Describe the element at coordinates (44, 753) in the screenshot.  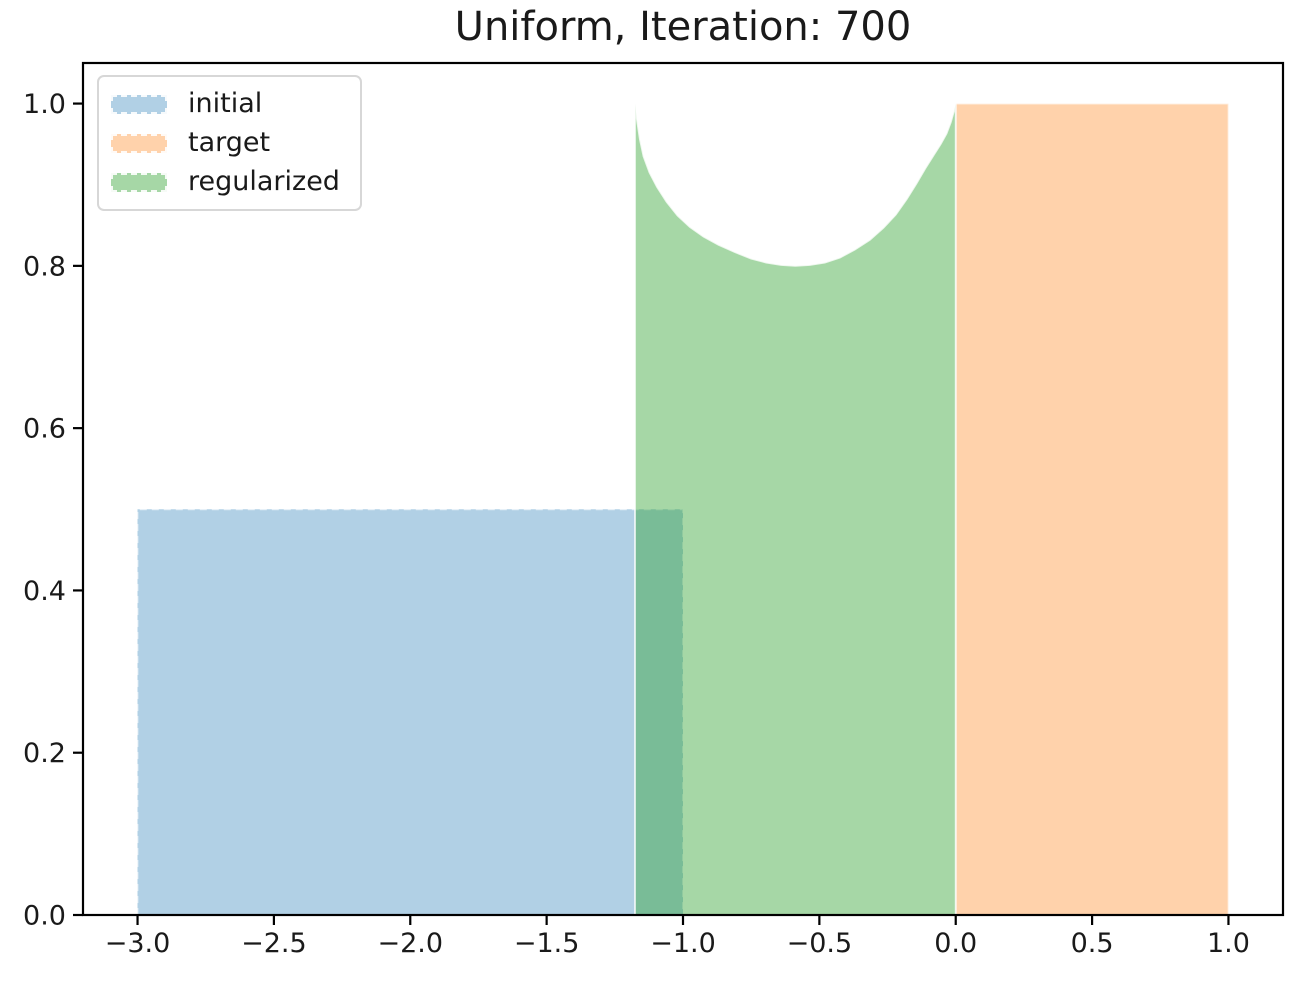
I see `y-tick-label: 0.2` at that location.